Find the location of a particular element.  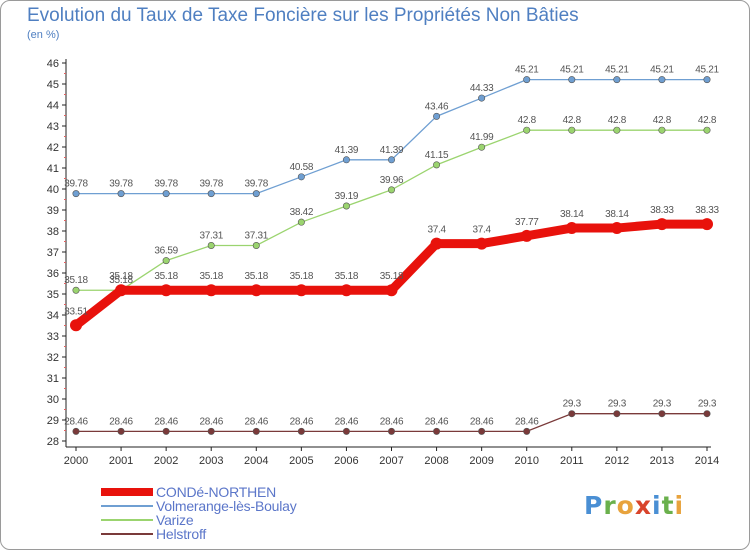

data-label-varize: 39.19 is located at coordinates (347, 196).